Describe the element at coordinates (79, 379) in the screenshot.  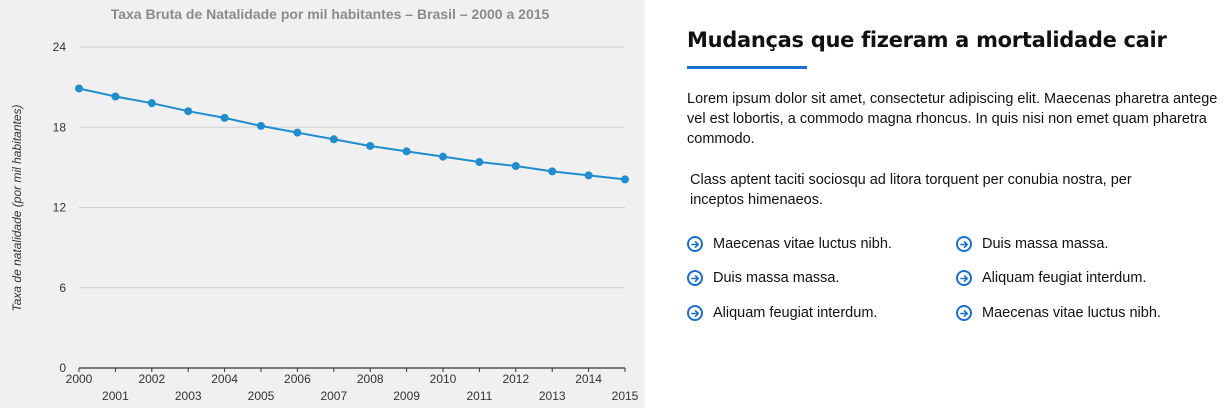
I see `x-tick-label: 2000` at that location.